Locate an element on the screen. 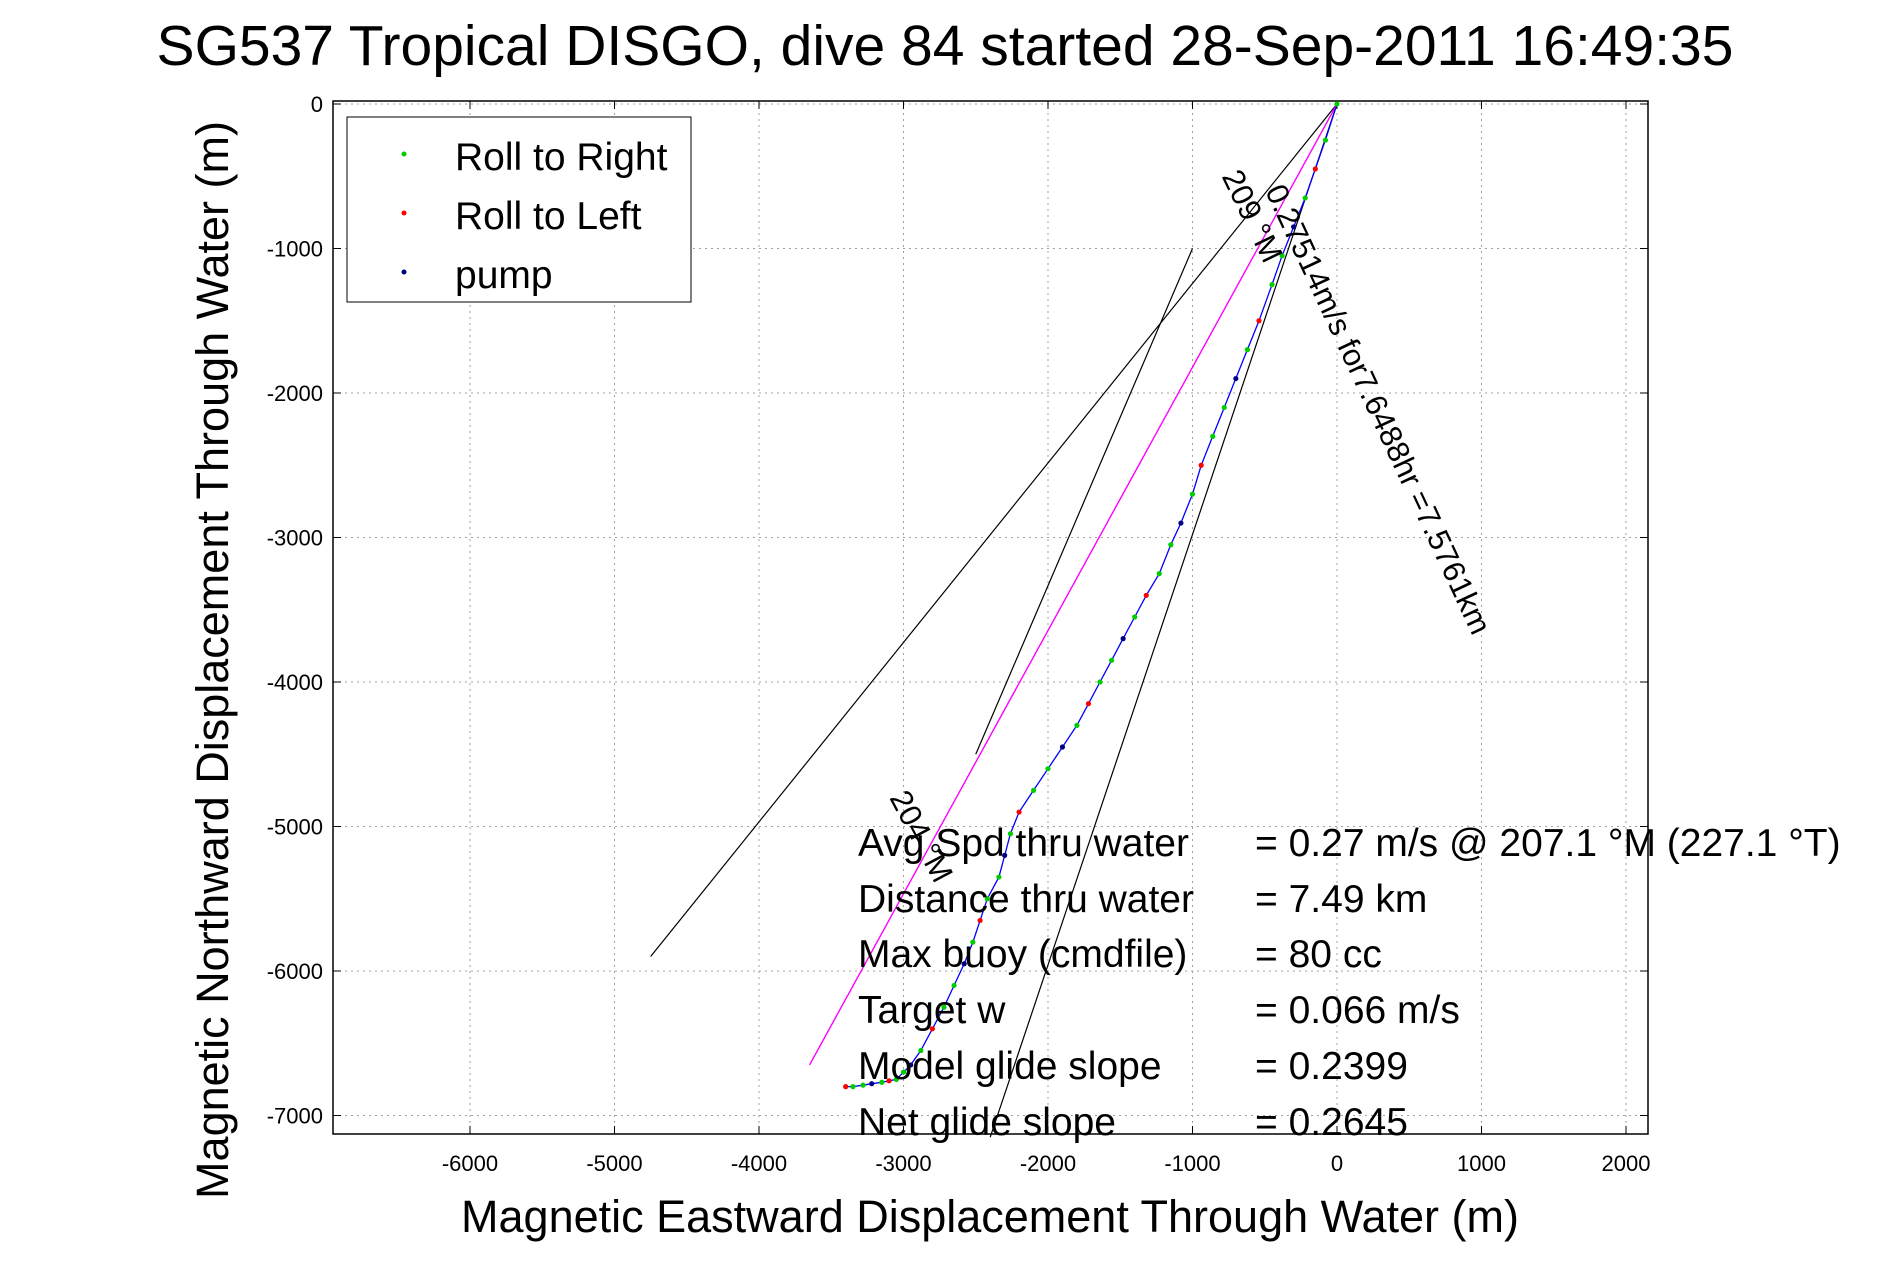 The image size is (1891, 1262). cone-line is located at coordinates (1084, 501).